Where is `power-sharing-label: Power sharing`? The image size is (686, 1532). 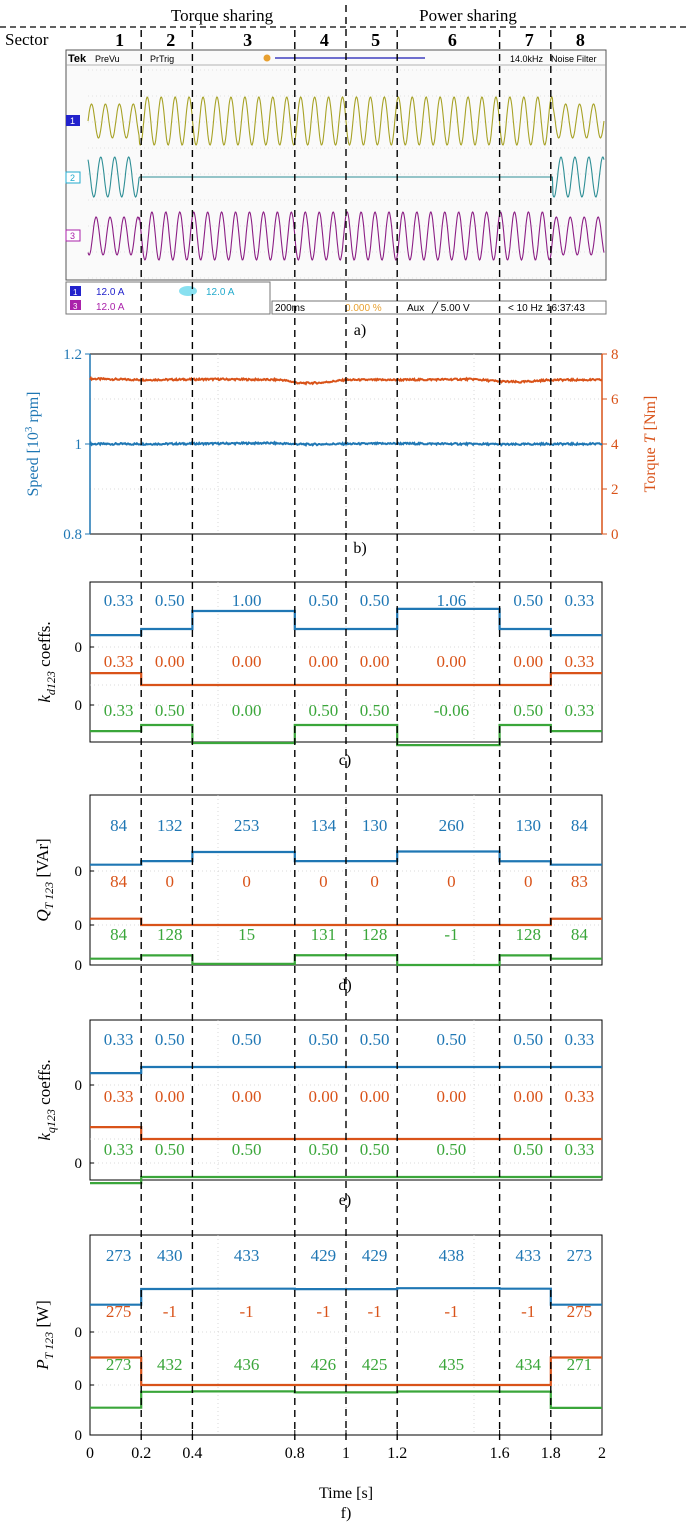
power-sharing-label: Power sharing is located at coordinates (468, 15).